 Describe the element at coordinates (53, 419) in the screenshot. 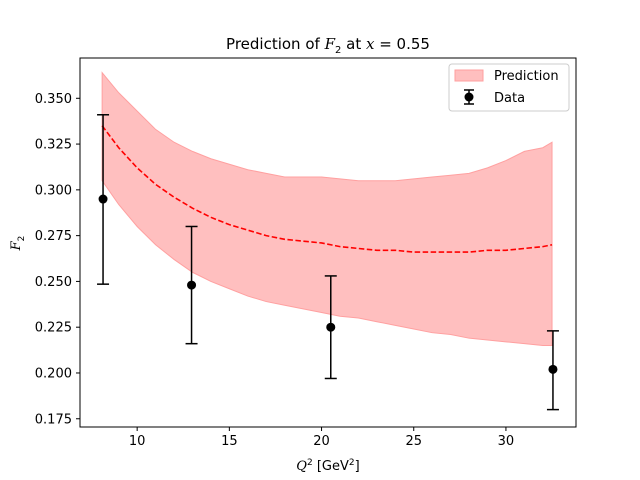

I see `y-tick-label: 0.175` at that location.